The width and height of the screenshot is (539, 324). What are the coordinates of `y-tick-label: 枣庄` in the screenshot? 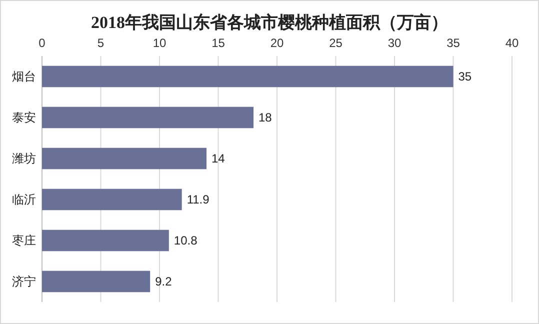 It's located at (24, 241).